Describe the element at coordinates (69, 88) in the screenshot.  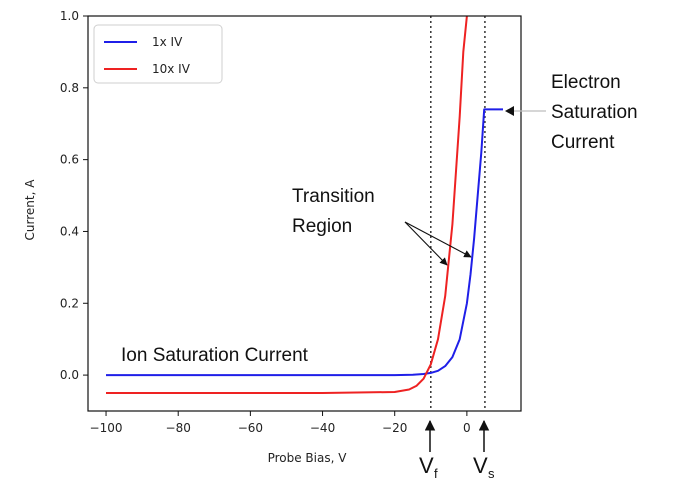
I see `y-tick-label: 0.8` at that location.